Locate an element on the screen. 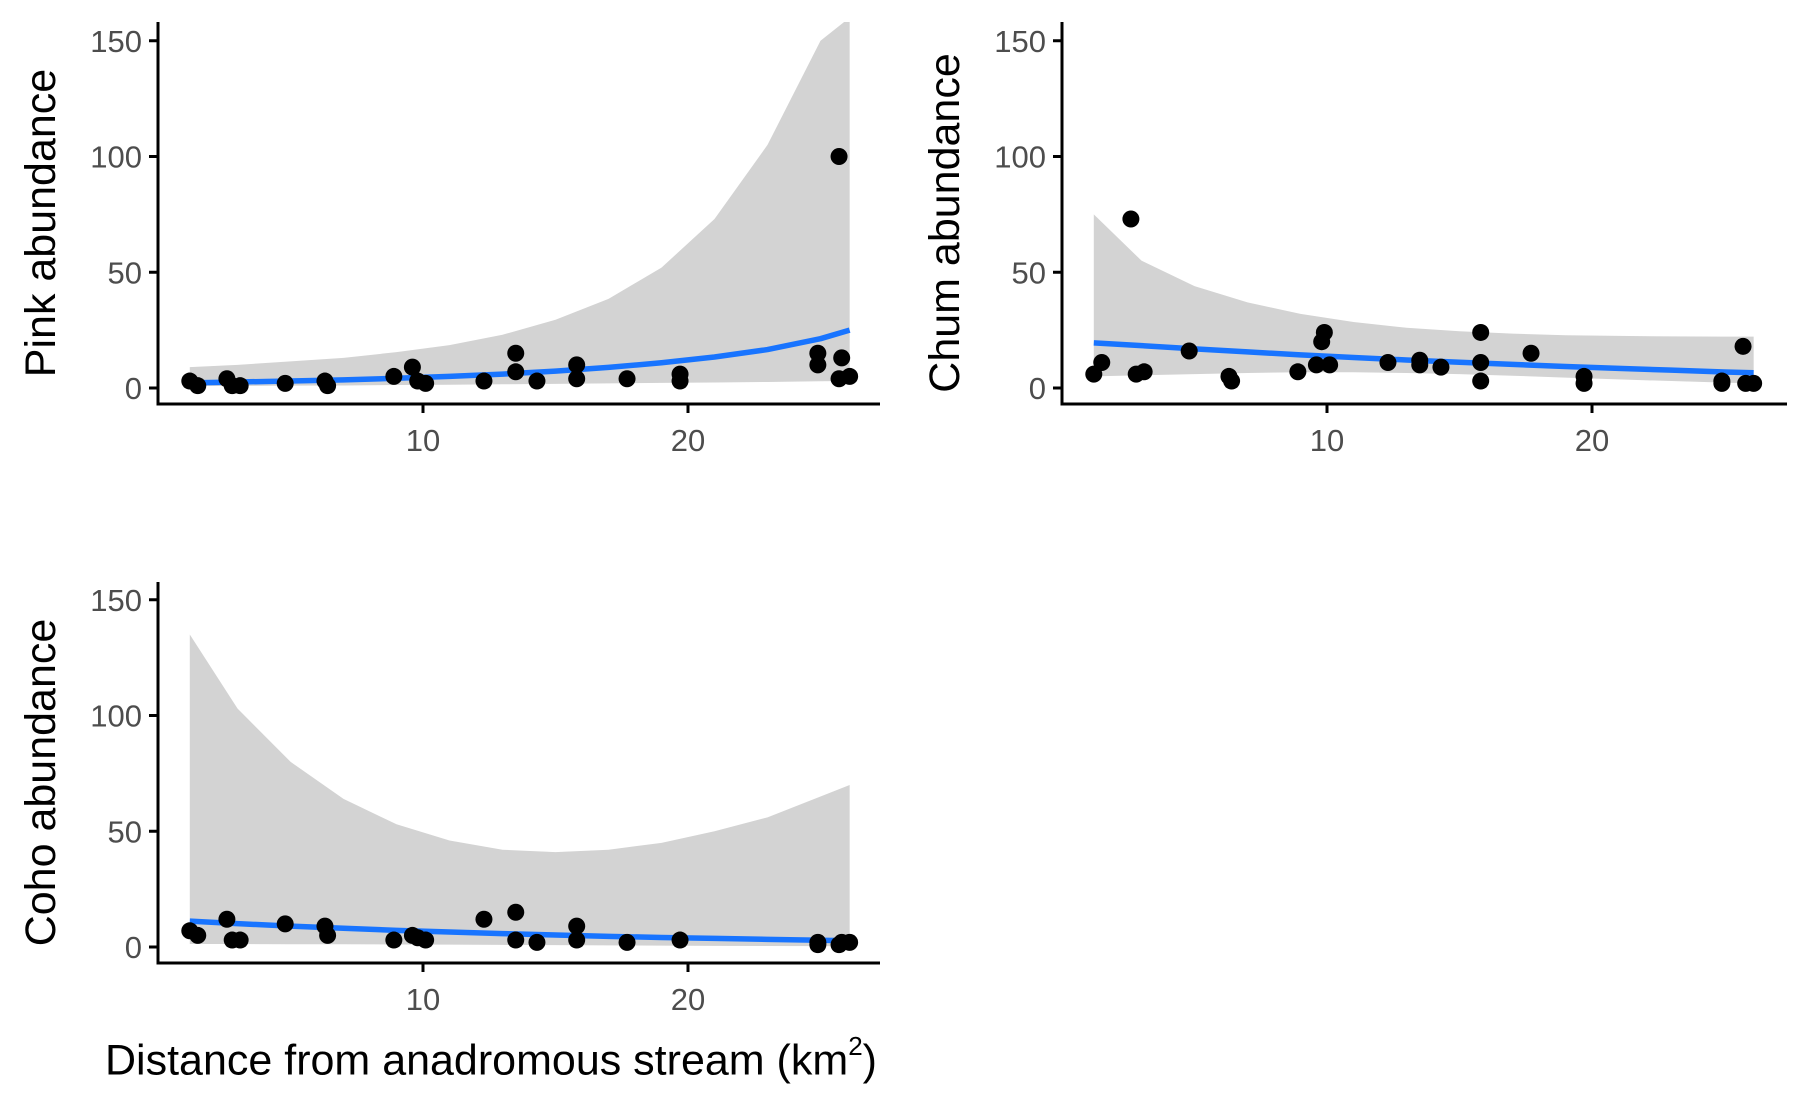  y-axis-title: Coho abundance is located at coordinates (41, 783).